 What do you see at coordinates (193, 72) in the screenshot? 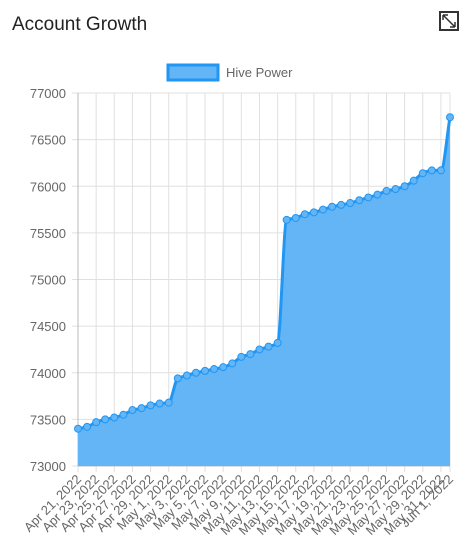
I see `legend-swatch` at bounding box center [193, 72].